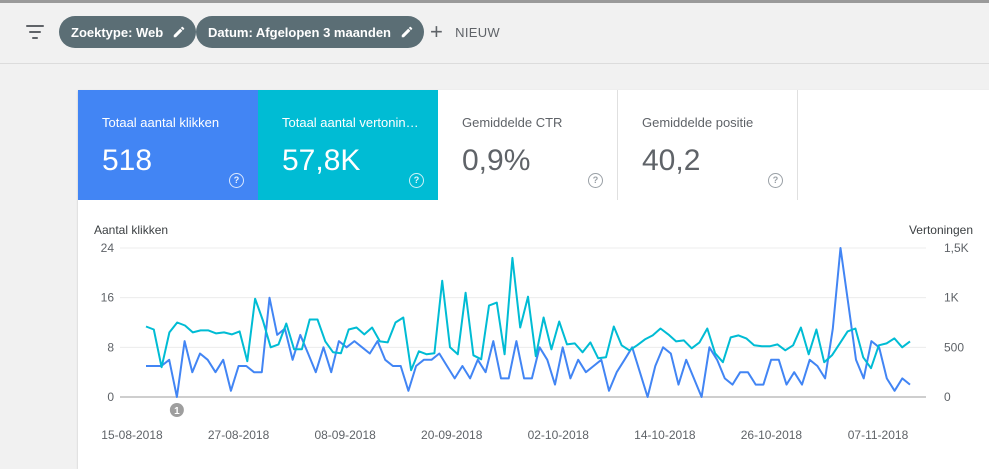  I want to click on metric-total-clicks: Totaal aantal klikken 518 ?, so click(168, 145).